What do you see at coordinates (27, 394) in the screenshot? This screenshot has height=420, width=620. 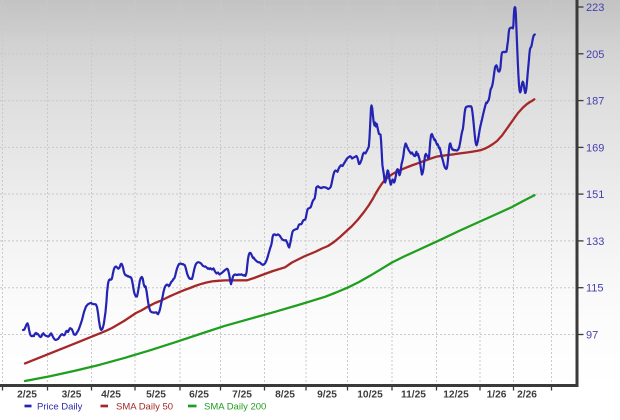 I see `svg-text: 2/25` at bounding box center [27, 394].